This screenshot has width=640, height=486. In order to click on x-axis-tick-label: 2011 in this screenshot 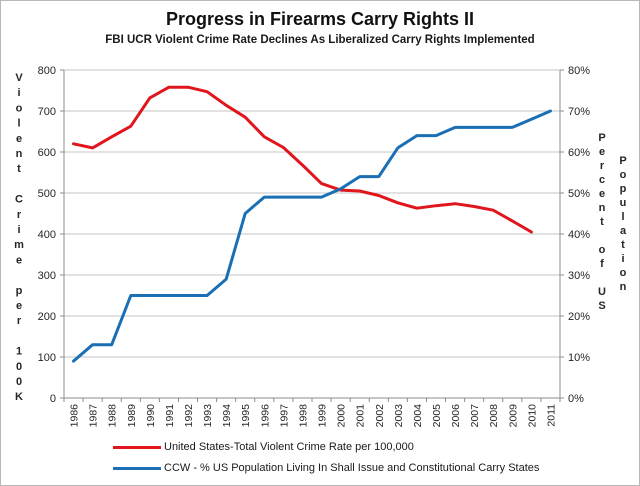, I will do `click(551, 415)`.